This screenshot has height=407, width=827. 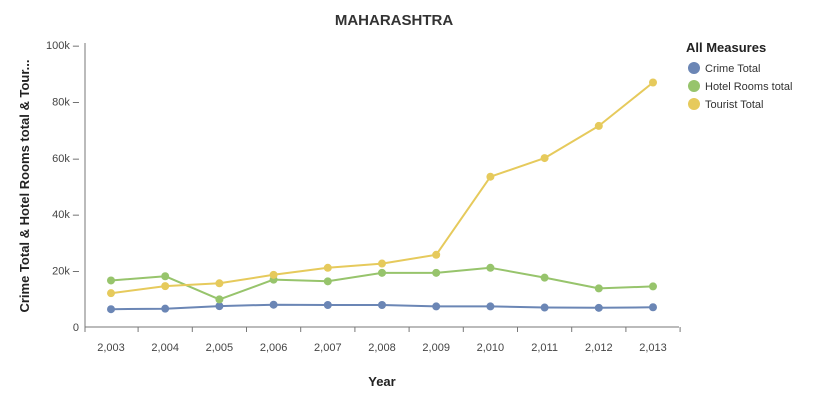 I want to click on chart-title: MAHARASHTRA, so click(x=394, y=20).